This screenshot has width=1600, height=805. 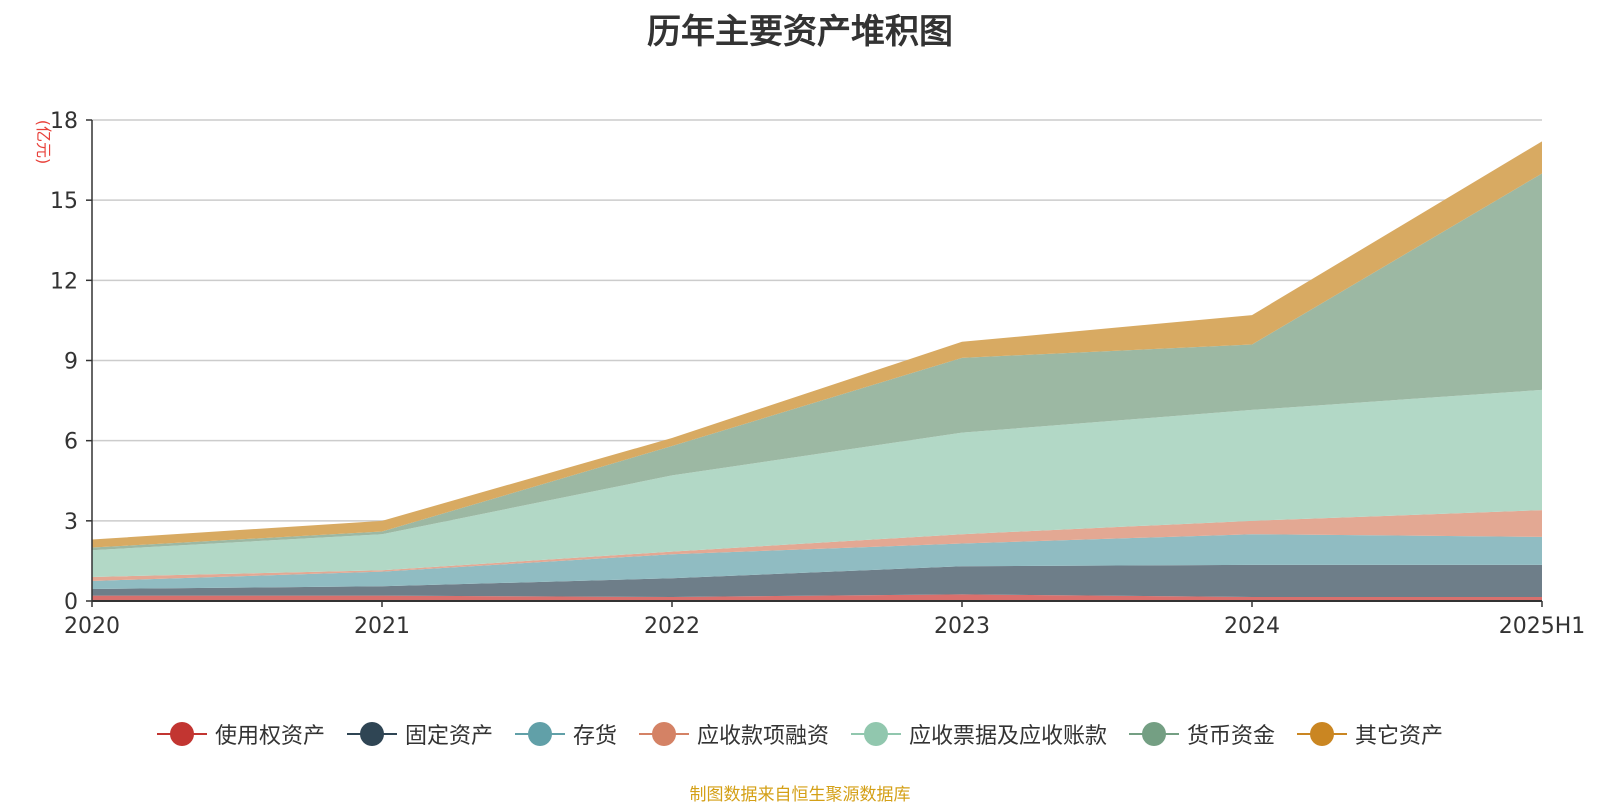 What do you see at coordinates (1399, 736) in the screenshot?
I see `legend-label: 其它资产` at bounding box center [1399, 736].